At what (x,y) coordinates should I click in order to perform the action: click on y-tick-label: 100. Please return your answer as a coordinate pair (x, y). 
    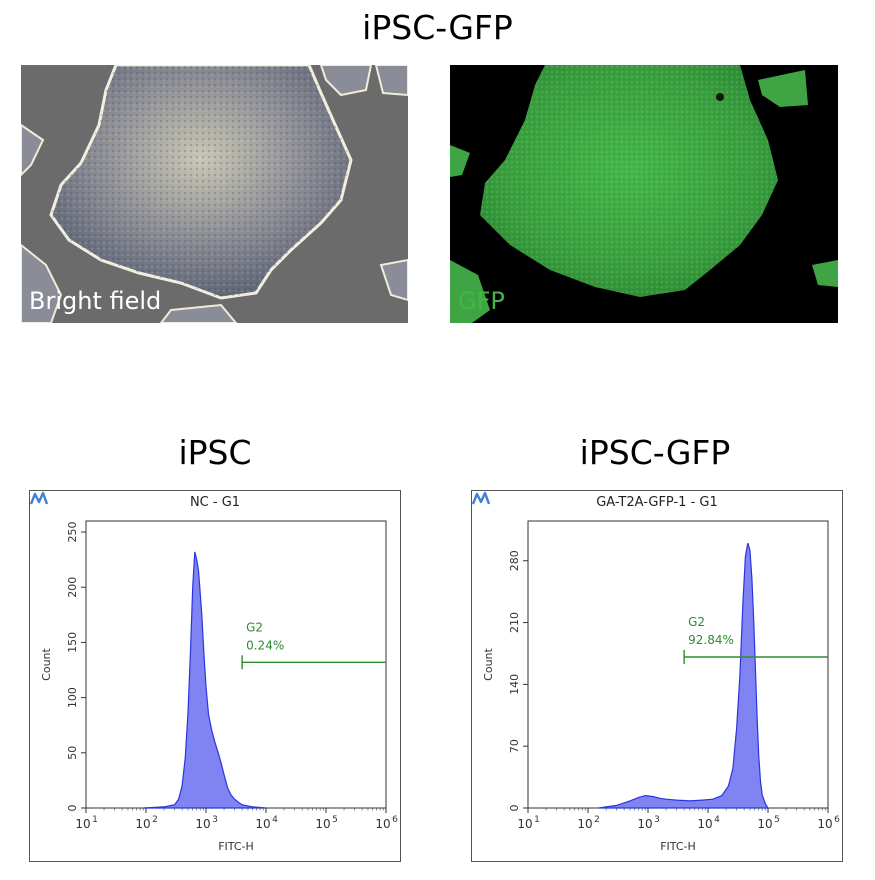
    Looking at the image, I should click on (72, 697).